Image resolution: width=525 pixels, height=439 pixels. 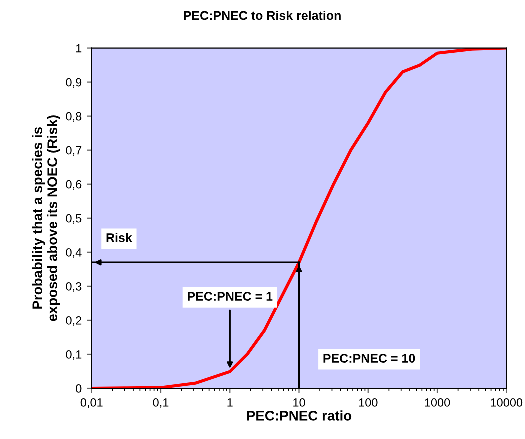 What do you see at coordinates (370, 358) in the screenshot?
I see `ref-line-label: PEC:PNEC = 10` at bounding box center [370, 358].